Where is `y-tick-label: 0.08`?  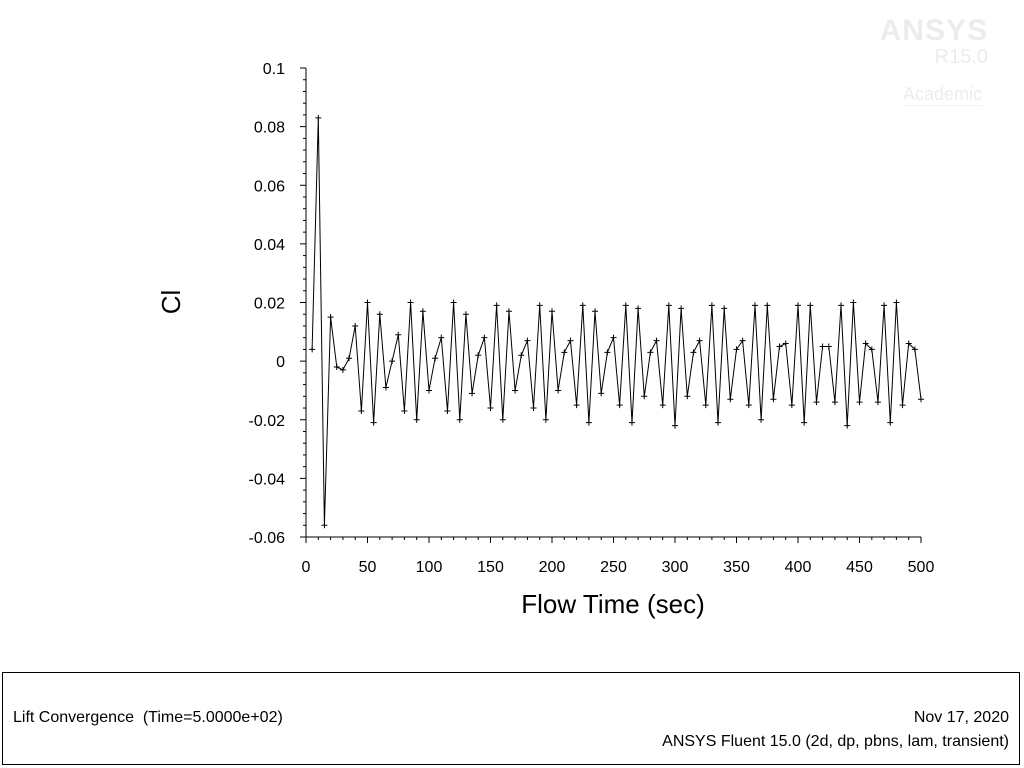 y-tick-label: 0.08 is located at coordinates (269, 128).